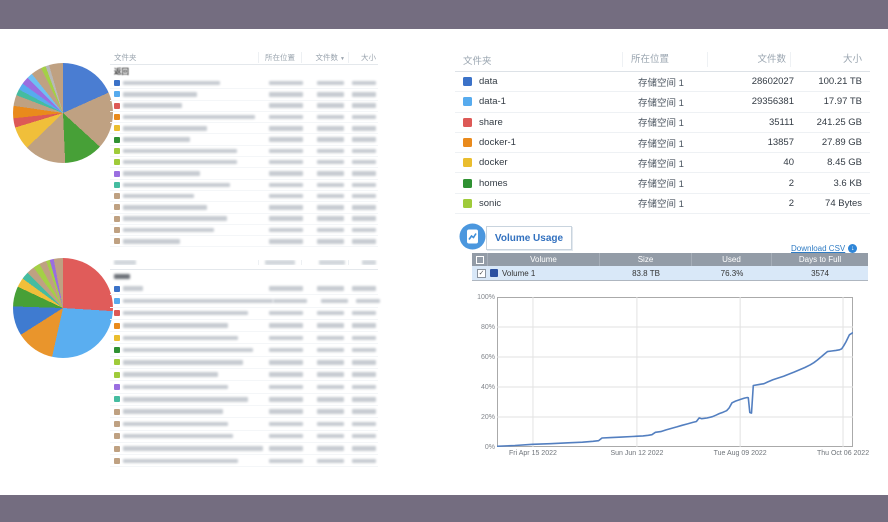  I want to click on volume-row: ✓ Volume 1 83.8 TB 76.3% 3574, so click(670, 273).